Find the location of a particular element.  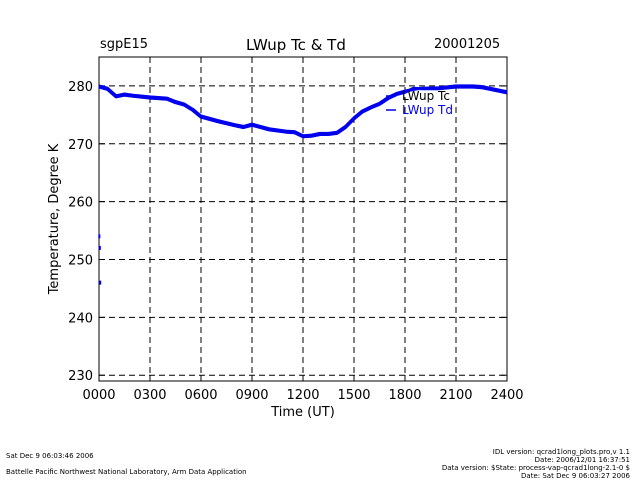

x-tick-label: 1500 is located at coordinates (353, 395).